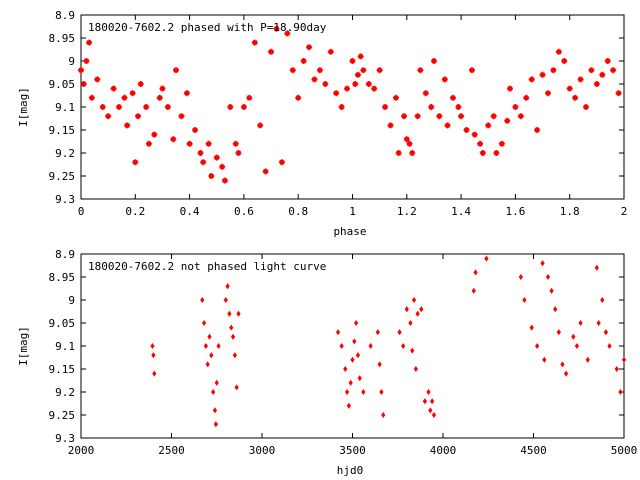 This screenshot has height=480, width=640. What do you see at coordinates (350, 470) in the screenshot?
I see `x-axis-label: hjd0` at bounding box center [350, 470].